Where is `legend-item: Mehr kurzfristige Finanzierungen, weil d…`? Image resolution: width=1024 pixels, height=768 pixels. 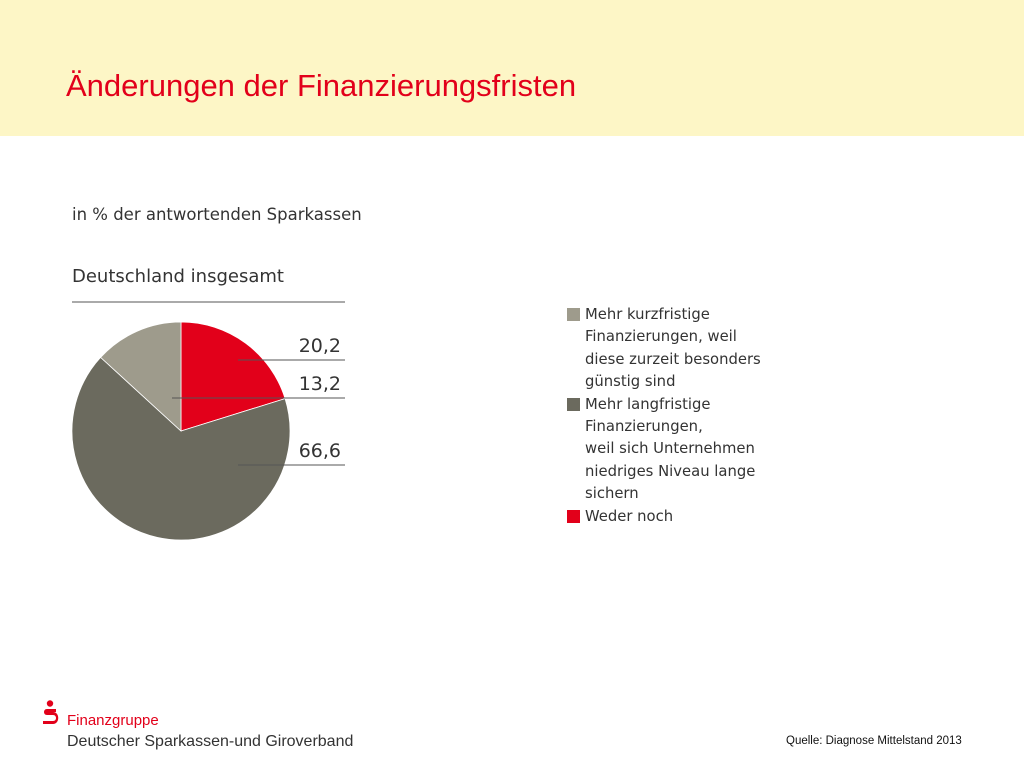 legend-item: Mehr kurzfristige Finanzierungen, weil d… is located at coordinates (687, 349).